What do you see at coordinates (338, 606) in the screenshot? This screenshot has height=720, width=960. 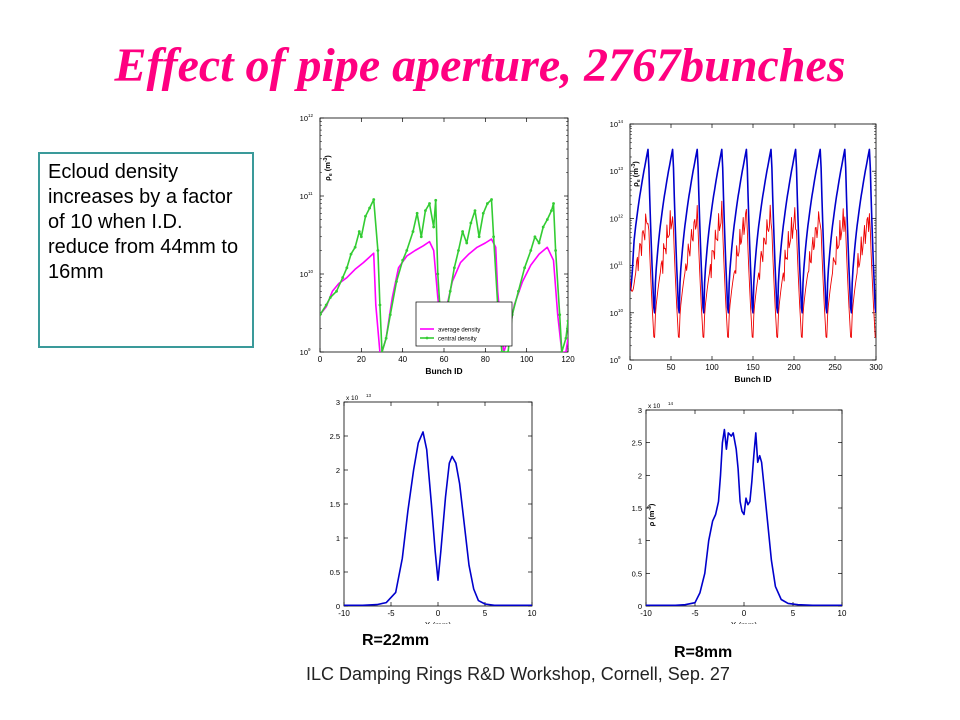 I see `y-tick-label: 0` at bounding box center [338, 606].